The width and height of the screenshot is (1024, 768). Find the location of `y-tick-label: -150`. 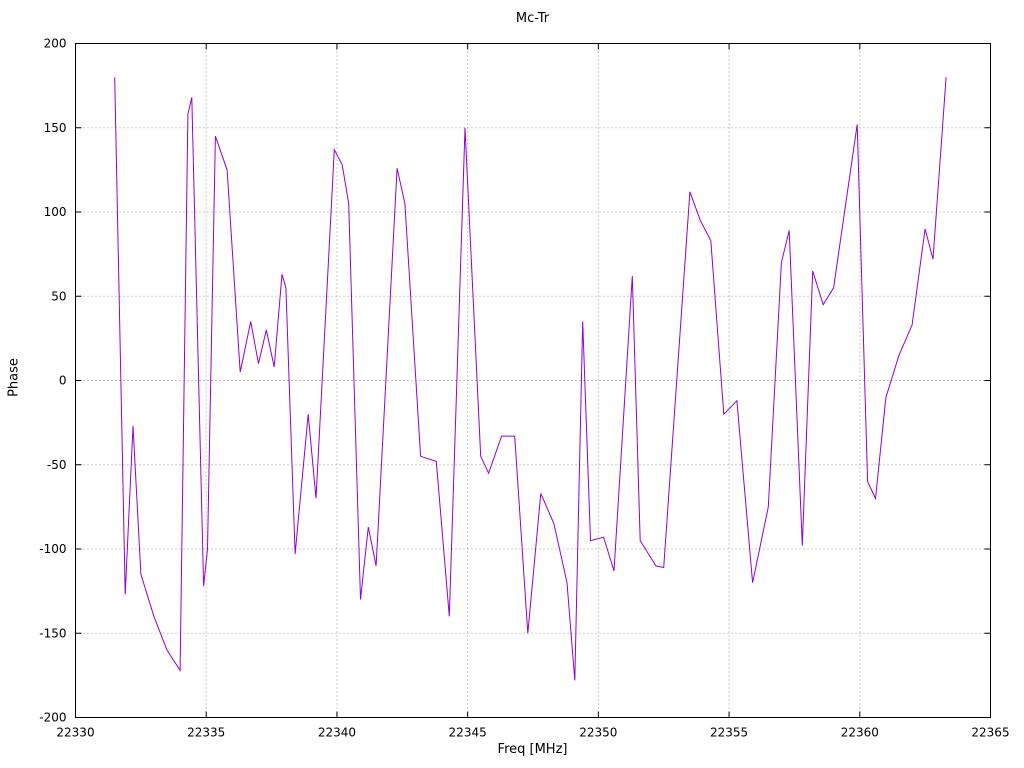

y-tick-label: -150 is located at coordinates (52, 633).